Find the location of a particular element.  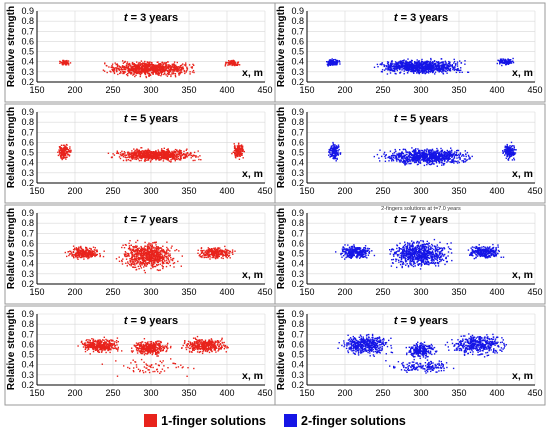

x-tick-label: 200 is located at coordinates (74, 292).